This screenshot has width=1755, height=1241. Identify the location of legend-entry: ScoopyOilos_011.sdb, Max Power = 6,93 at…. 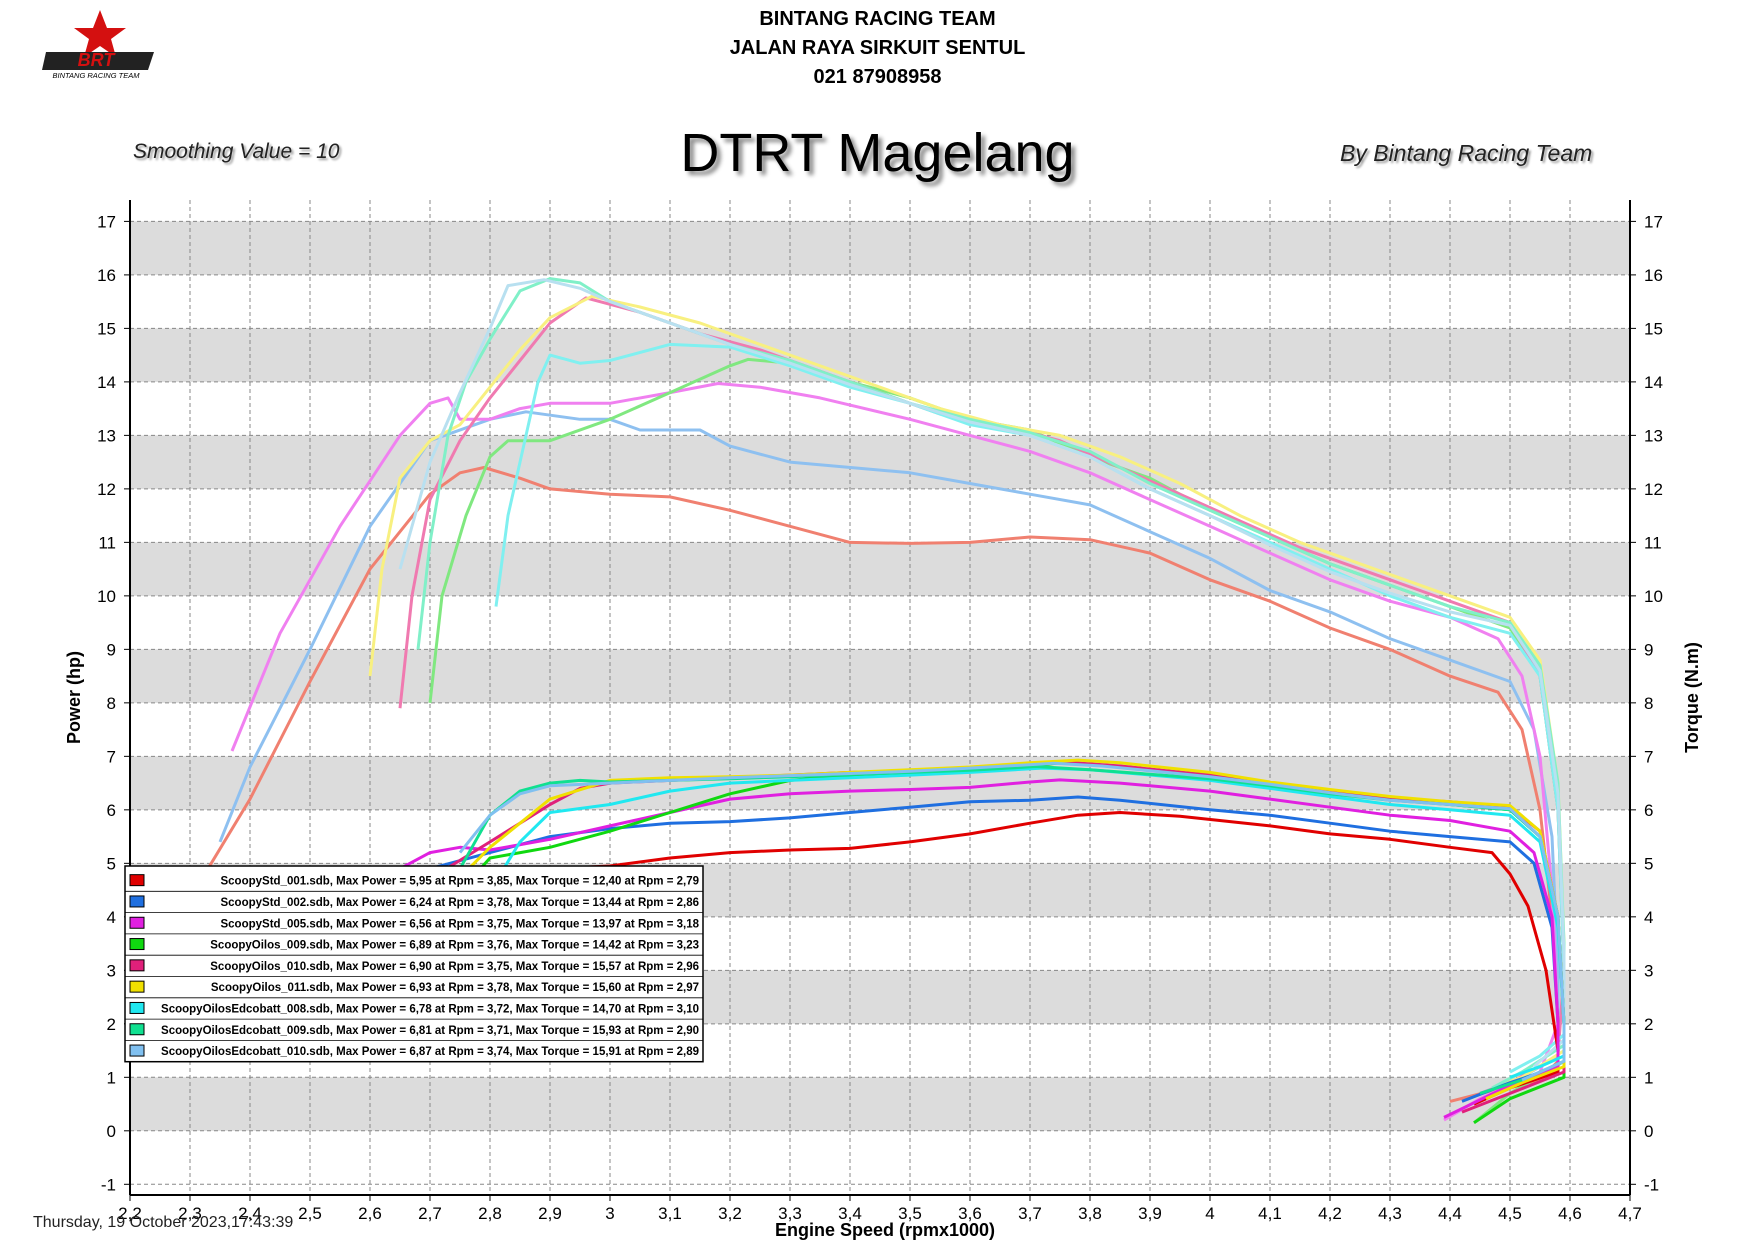
(455, 988).